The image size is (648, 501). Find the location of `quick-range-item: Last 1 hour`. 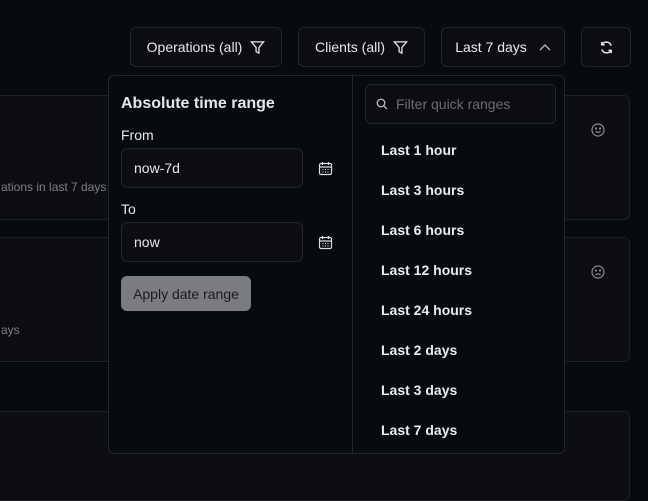

quick-range-item: Last 1 hour is located at coordinates (419, 150).